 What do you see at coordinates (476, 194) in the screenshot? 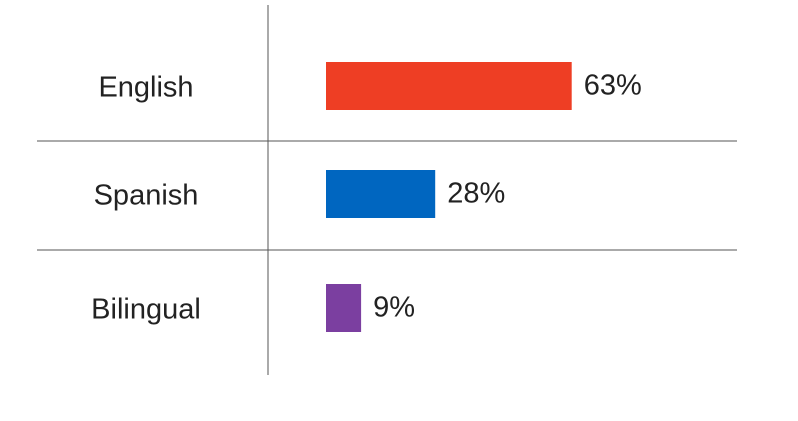
I see `value-label: 28%` at bounding box center [476, 194].